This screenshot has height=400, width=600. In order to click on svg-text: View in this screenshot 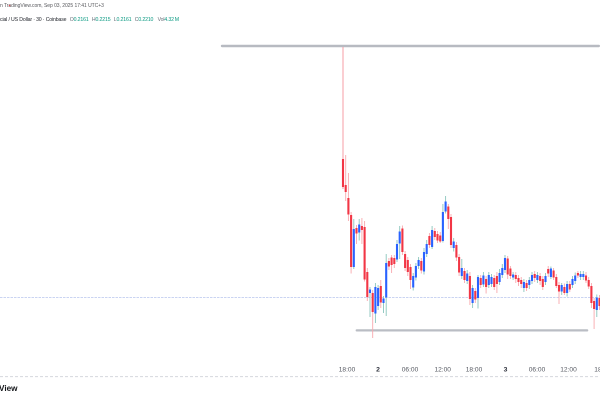, I will do `click(9, 388)`.